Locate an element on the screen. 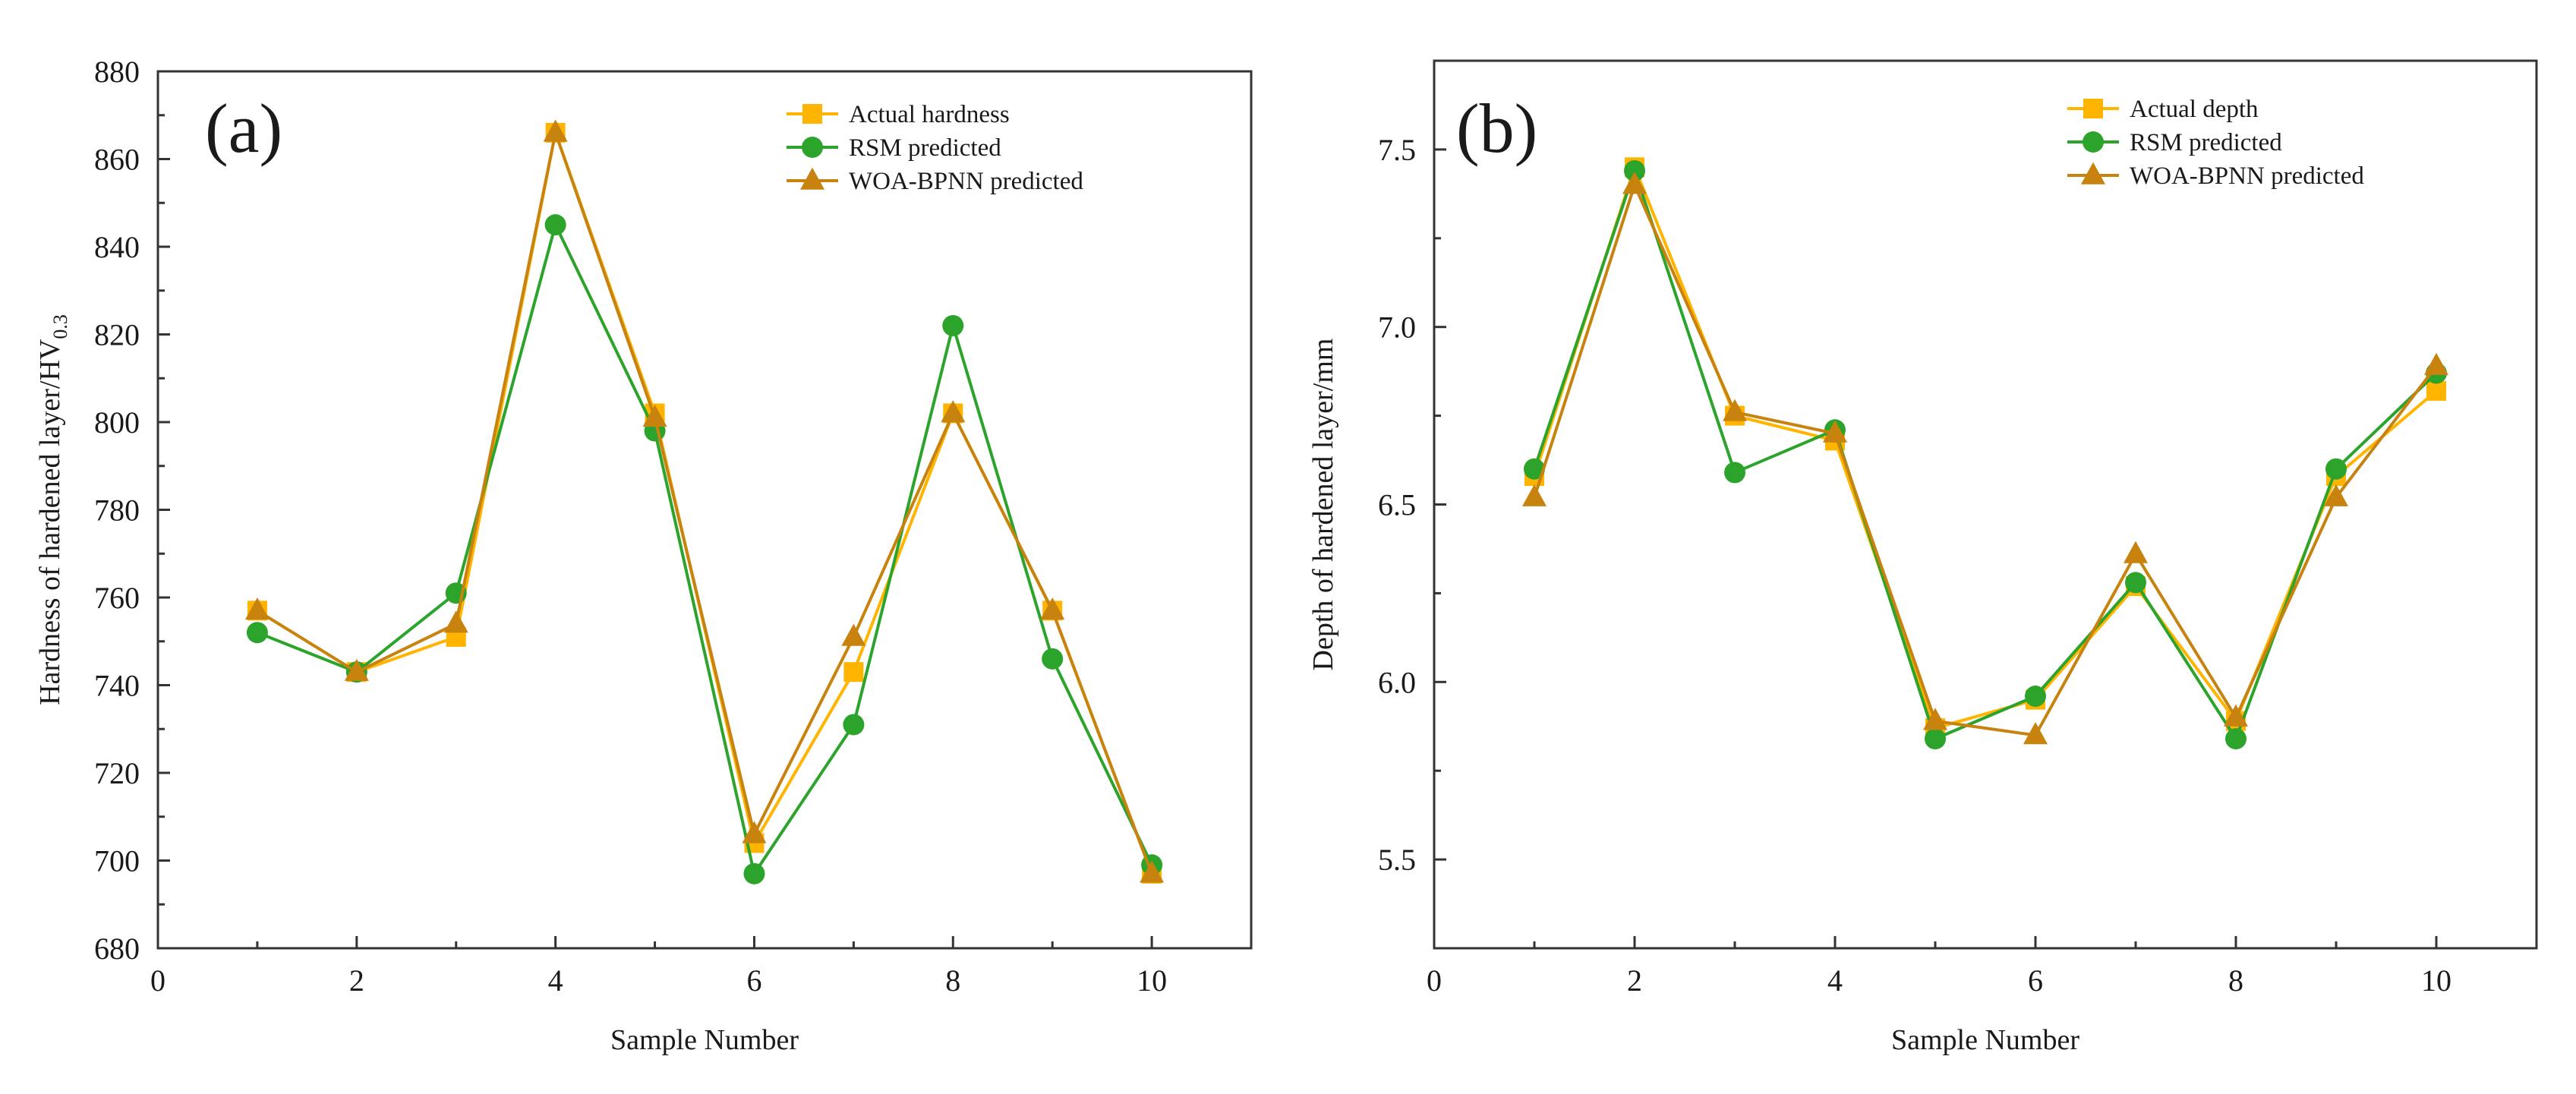 The image size is (2576, 1094). y-axis-title-text: Depth of hardened layer/mm is located at coordinates (1323, 505).